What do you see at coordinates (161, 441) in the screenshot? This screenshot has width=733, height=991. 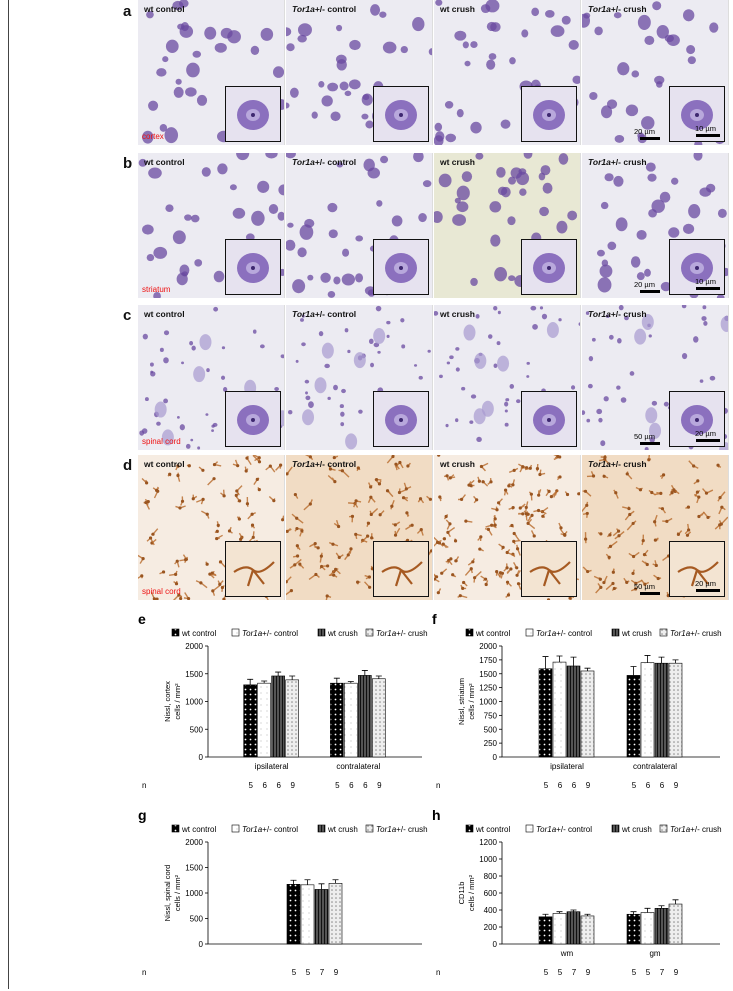 I see `region-label: spinal cord` at bounding box center [161, 441].